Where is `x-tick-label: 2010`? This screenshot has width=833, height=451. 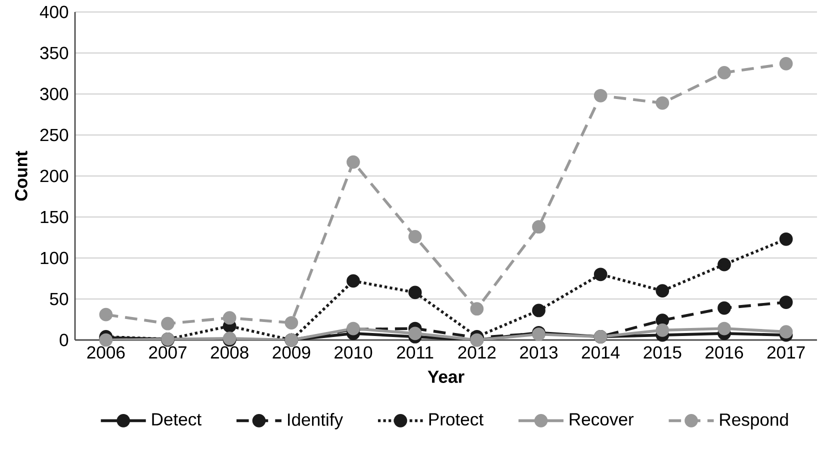 x-tick-label: 2010 is located at coordinates (353, 352).